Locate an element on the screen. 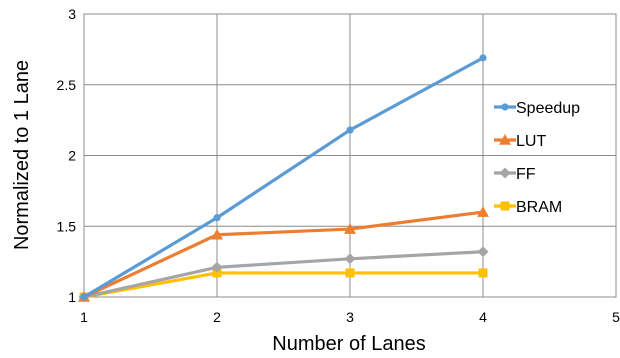 The width and height of the screenshot is (620, 358). legend-marker-bram is located at coordinates (505, 206).